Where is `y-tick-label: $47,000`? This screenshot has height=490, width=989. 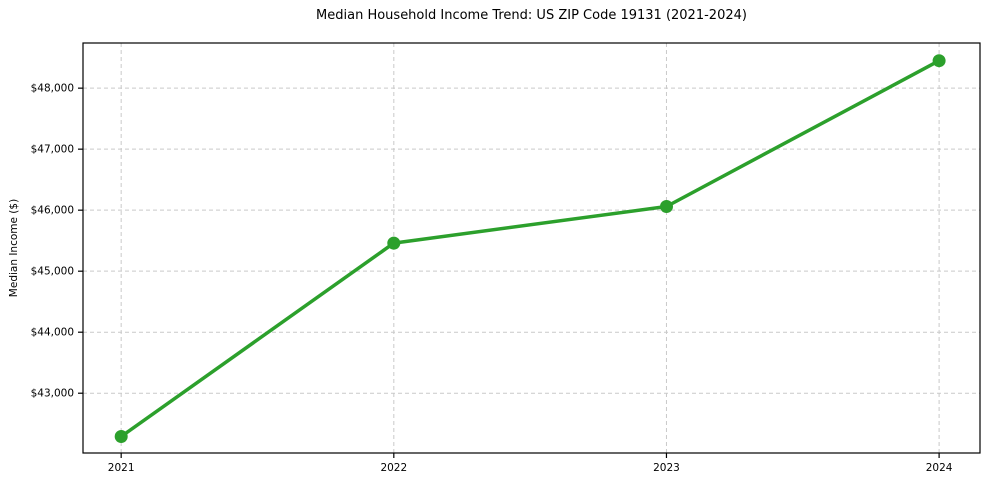
y-tick-label: $47,000 is located at coordinates (52, 150).